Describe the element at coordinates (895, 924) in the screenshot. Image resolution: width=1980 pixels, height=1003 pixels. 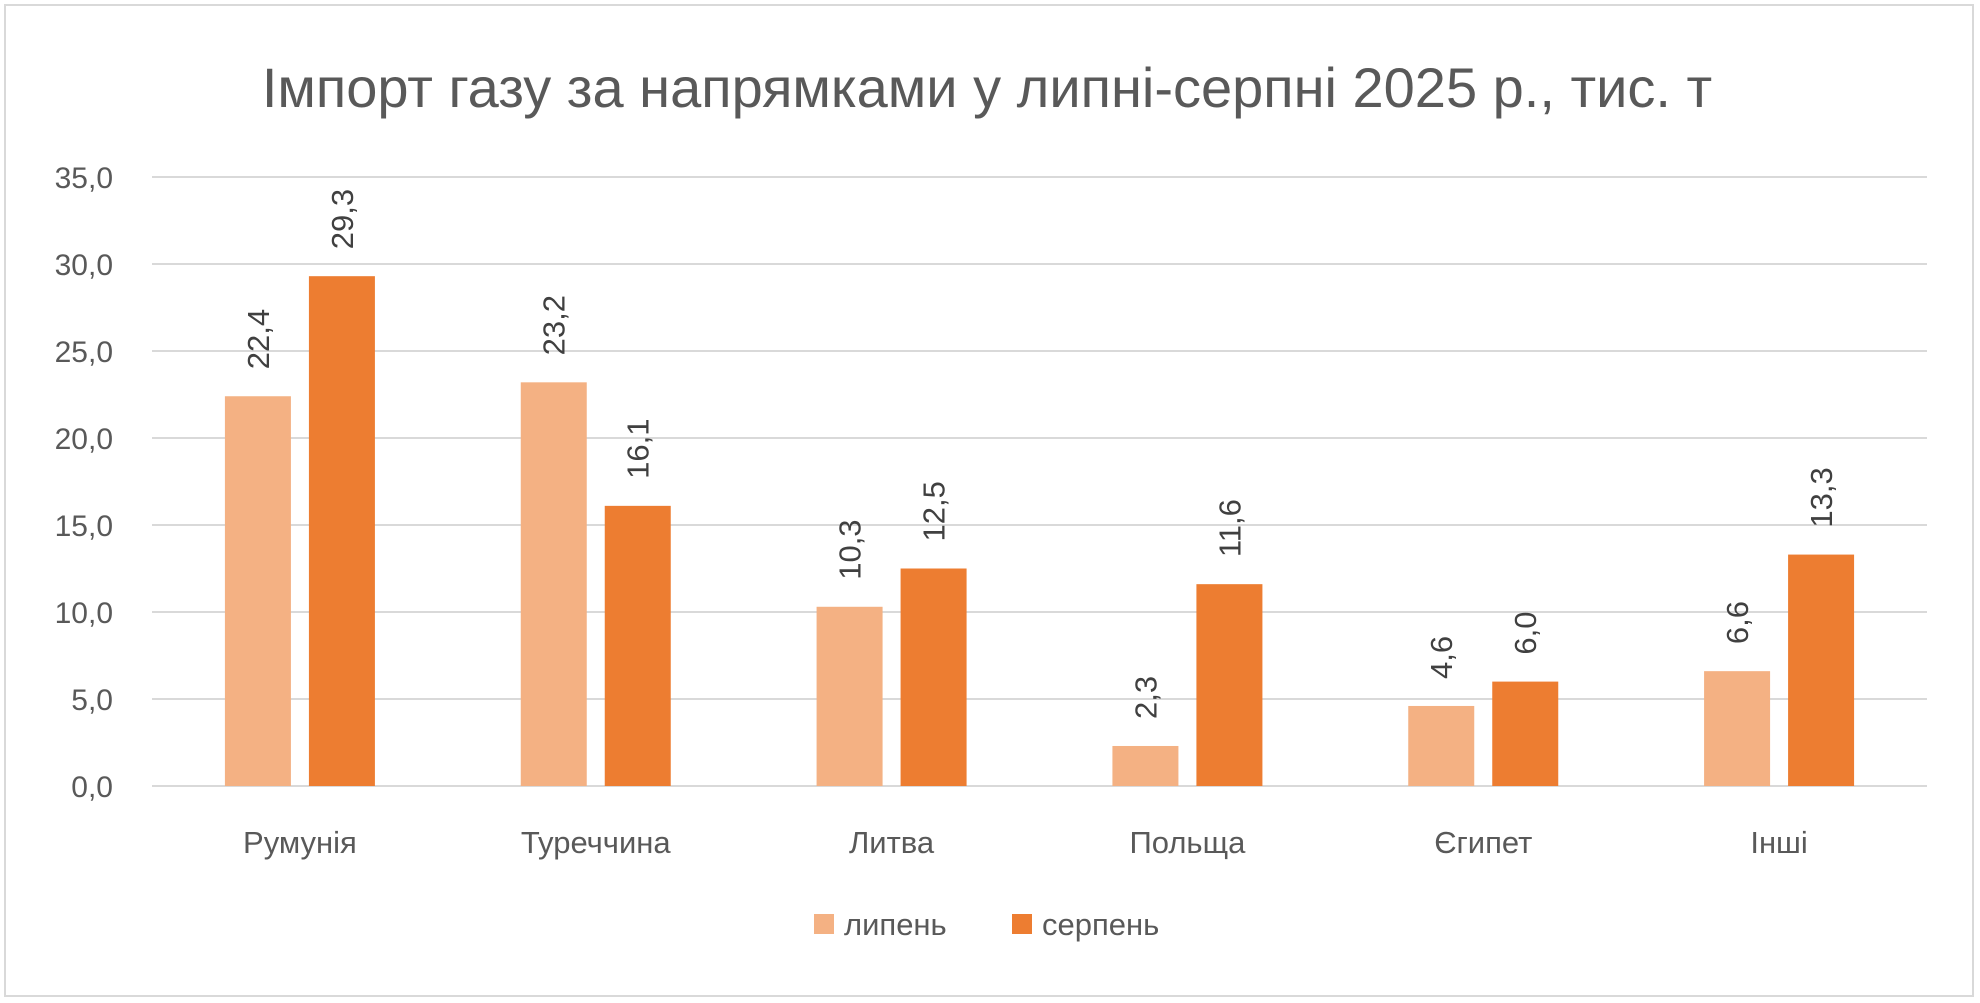
I see `legend-label: липень` at that location.